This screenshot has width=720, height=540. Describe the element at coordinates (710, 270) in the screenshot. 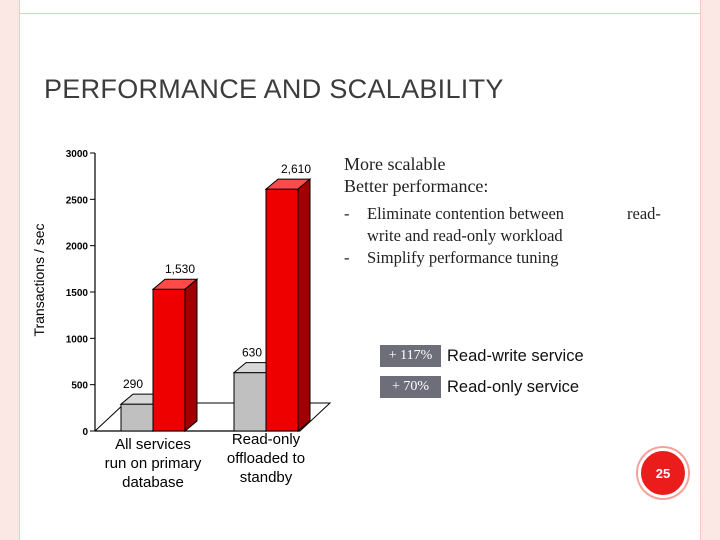

I see `right-frame-bar` at that location.